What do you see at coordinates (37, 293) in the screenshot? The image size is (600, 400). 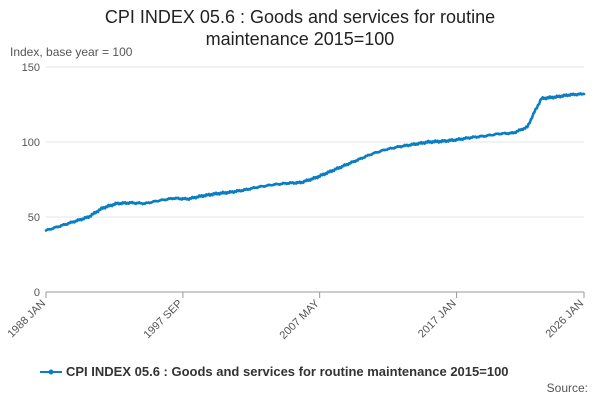 I see `y-tick-label: 0` at bounding box center [37, 293].